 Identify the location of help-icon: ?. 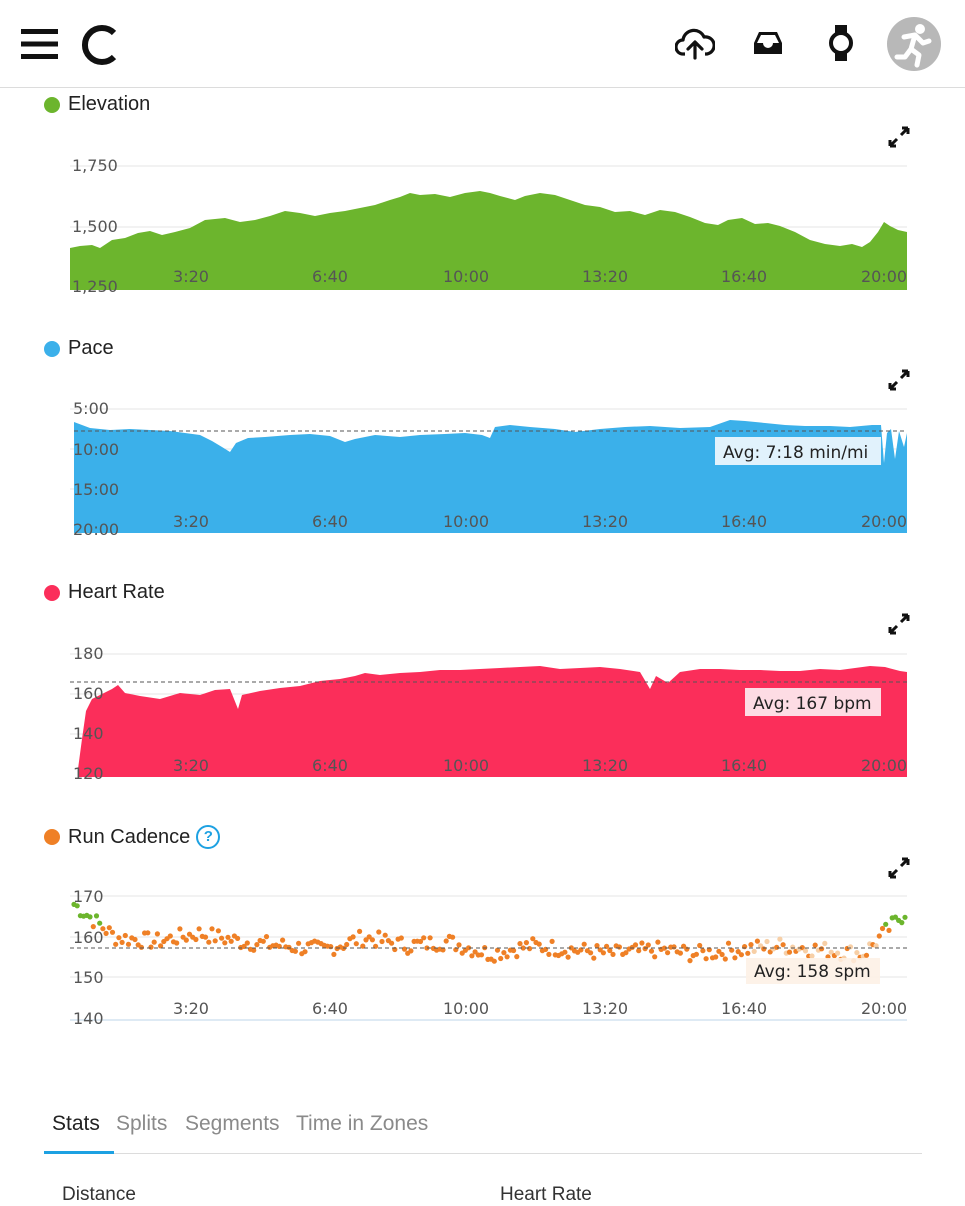
(208, 837).